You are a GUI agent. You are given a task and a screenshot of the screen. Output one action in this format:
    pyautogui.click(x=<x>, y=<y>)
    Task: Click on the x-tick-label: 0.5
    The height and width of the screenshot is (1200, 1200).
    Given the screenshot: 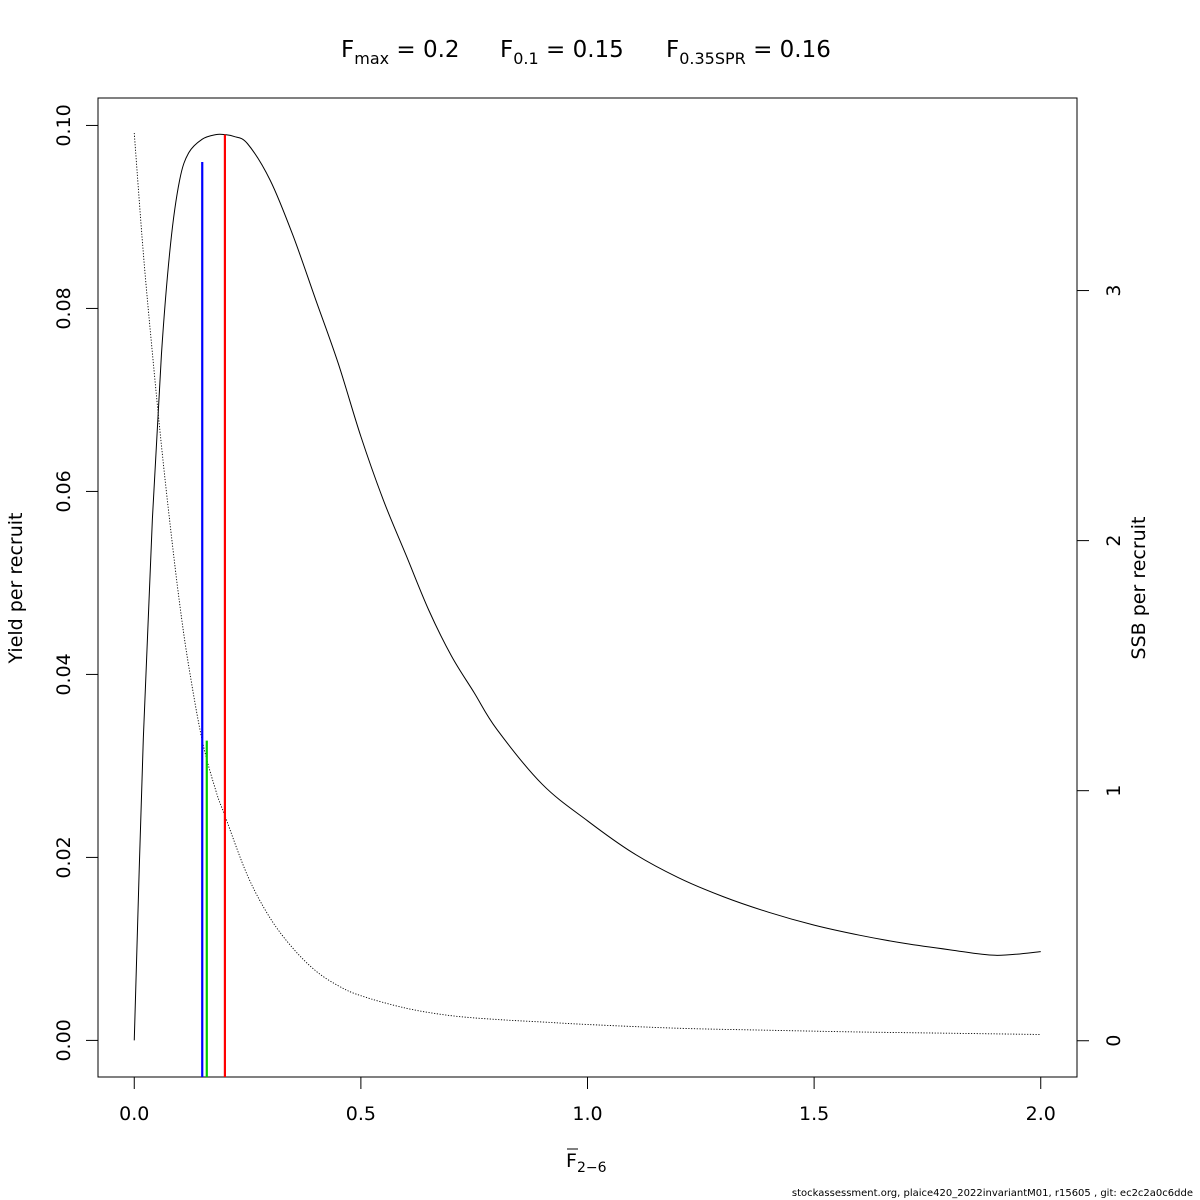 What is the action you would take?
    pyautogui.click(x=361, y=1114)
    